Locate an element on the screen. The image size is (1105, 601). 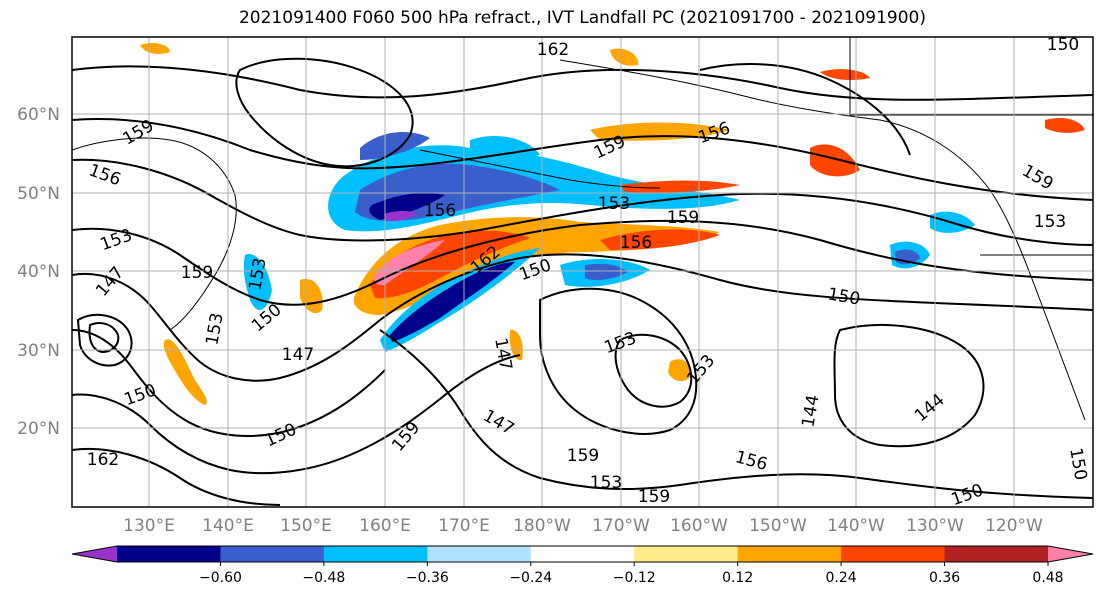
latitude-labels: 60°N 50°N 40°N 30°N 20°N is located at coordinates (38, 272).